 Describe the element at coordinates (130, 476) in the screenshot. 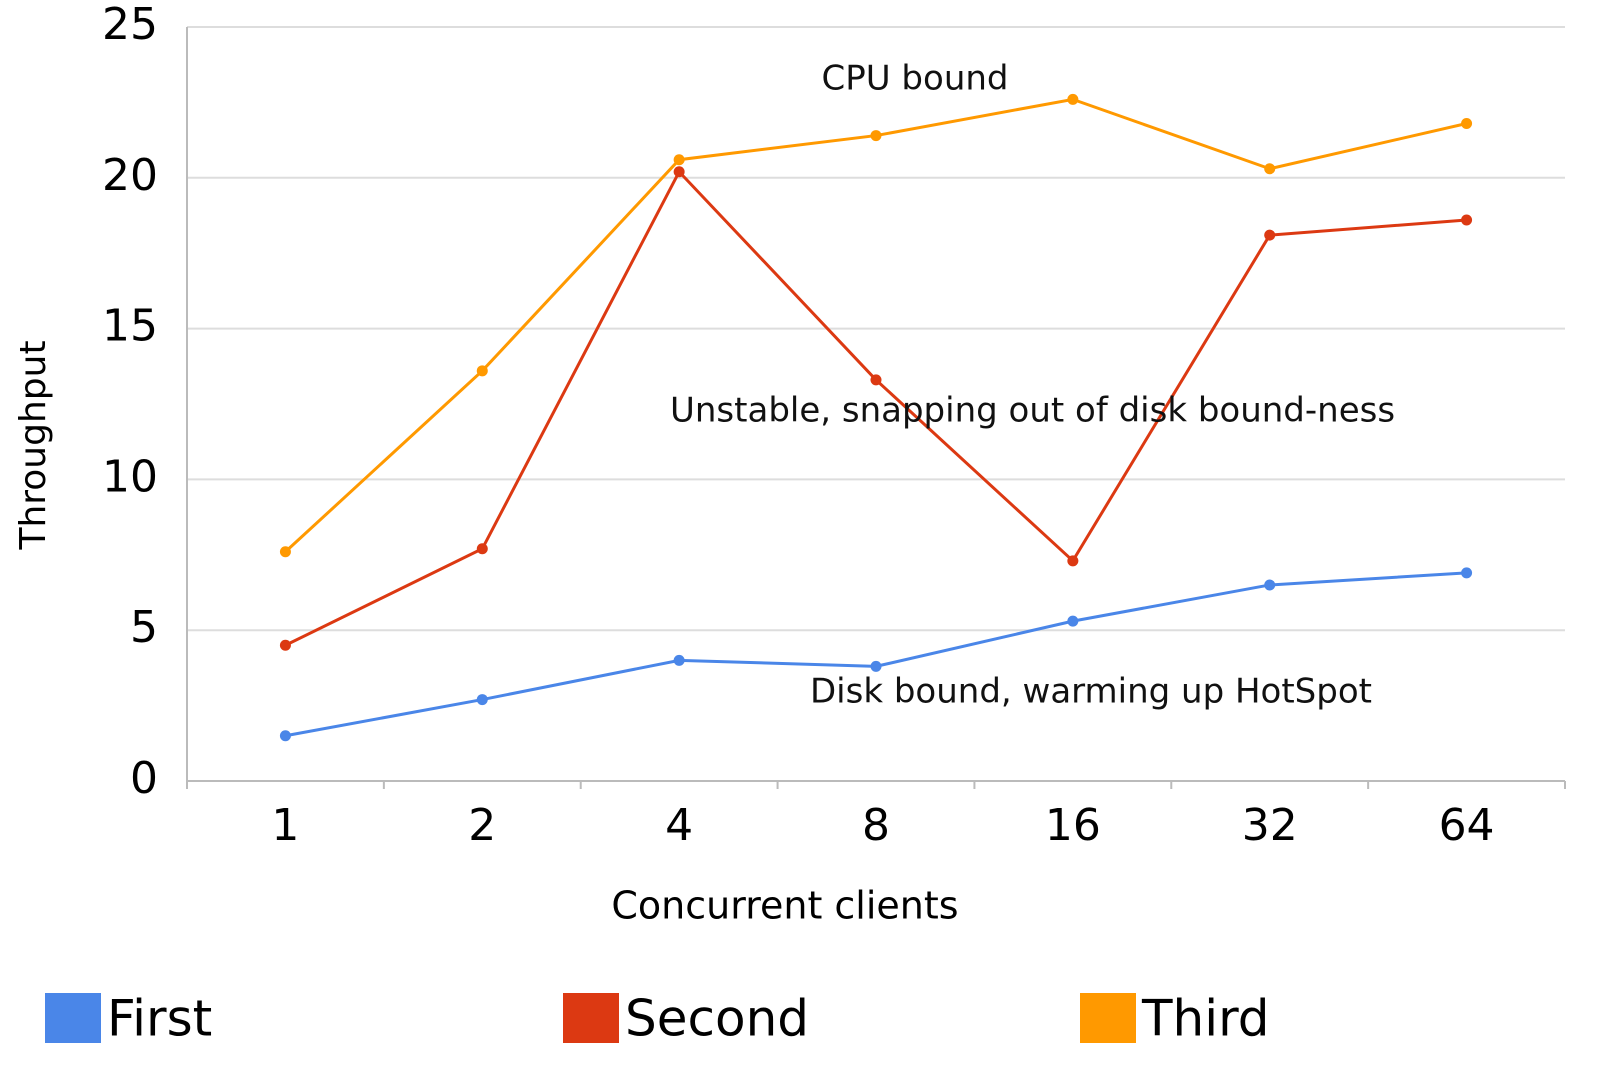

I see `y-tick-label: 10` at that location.